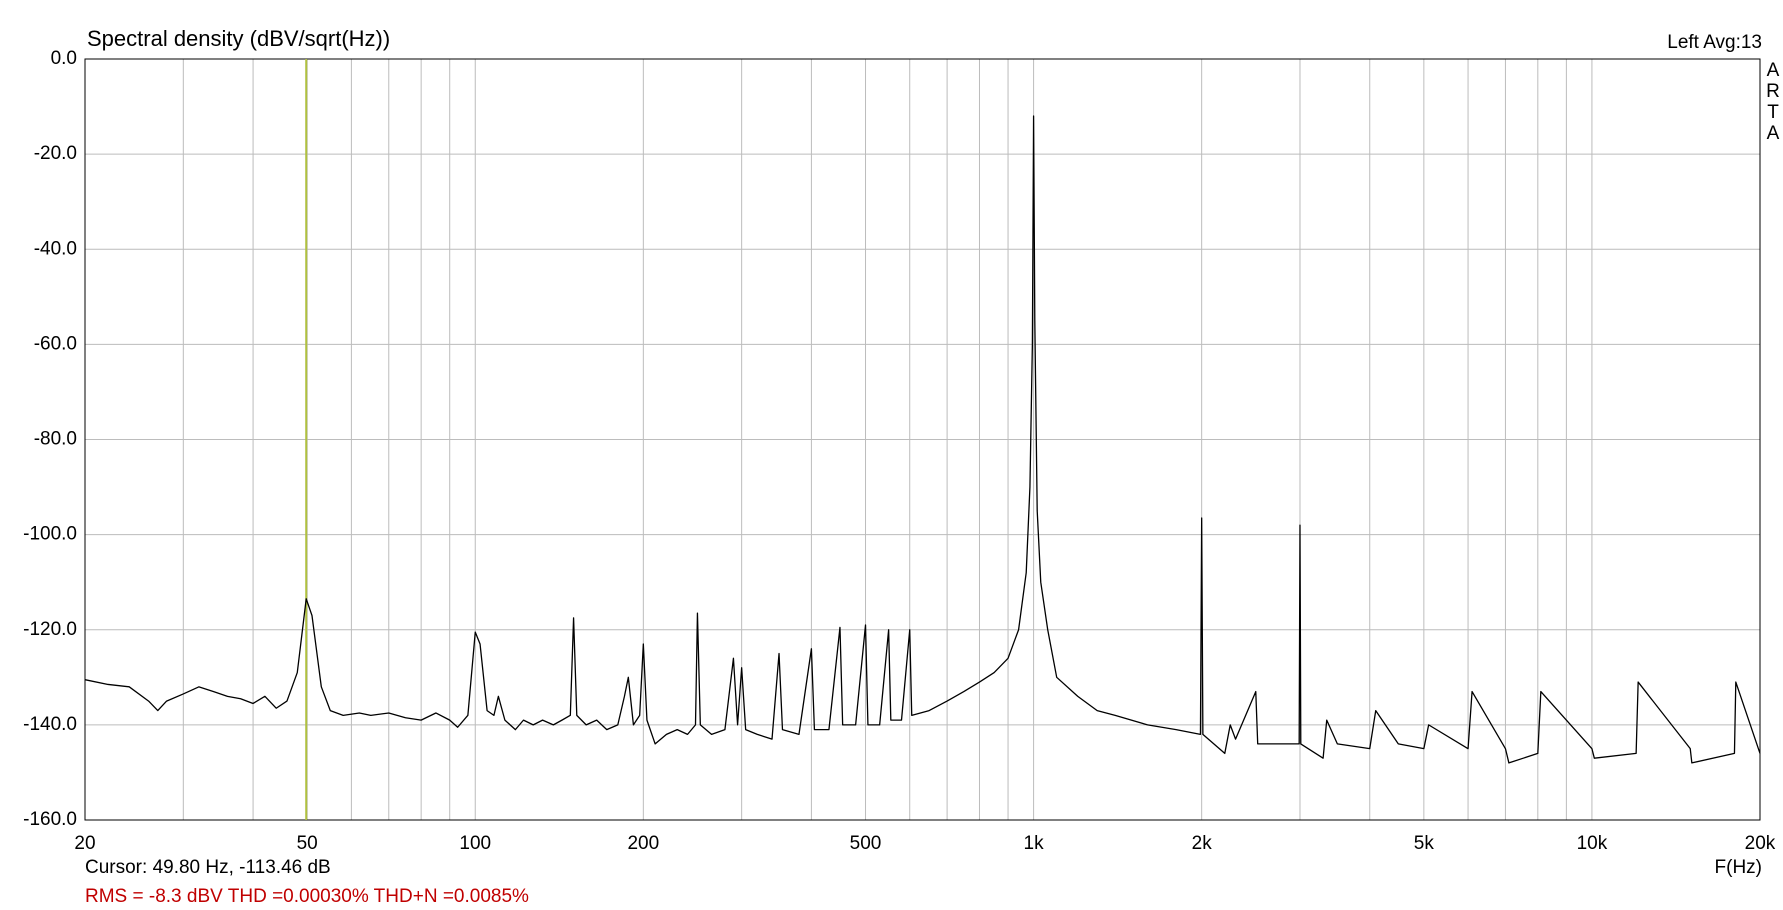  What do you see at coordinates (1424, 843) in the screenshot?
I see `x-tick-label: 5k` at bounding box center [1424, 843].